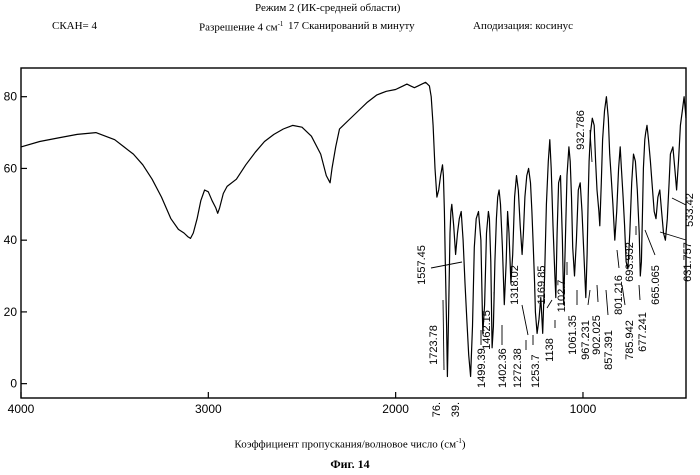 Image resolution: width=700 pixels, height=475 pixels. I want to click on mode-title: Режим 2 (ИК-средней области), so click(328, 8).